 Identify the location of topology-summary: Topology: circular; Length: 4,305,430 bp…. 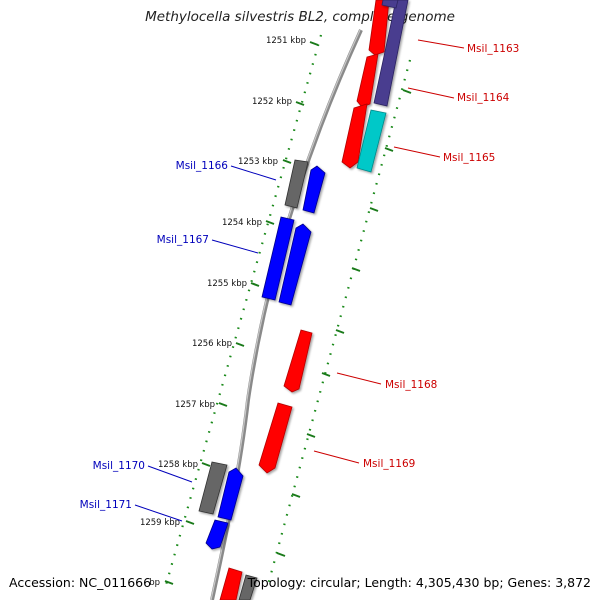
(419, 582).